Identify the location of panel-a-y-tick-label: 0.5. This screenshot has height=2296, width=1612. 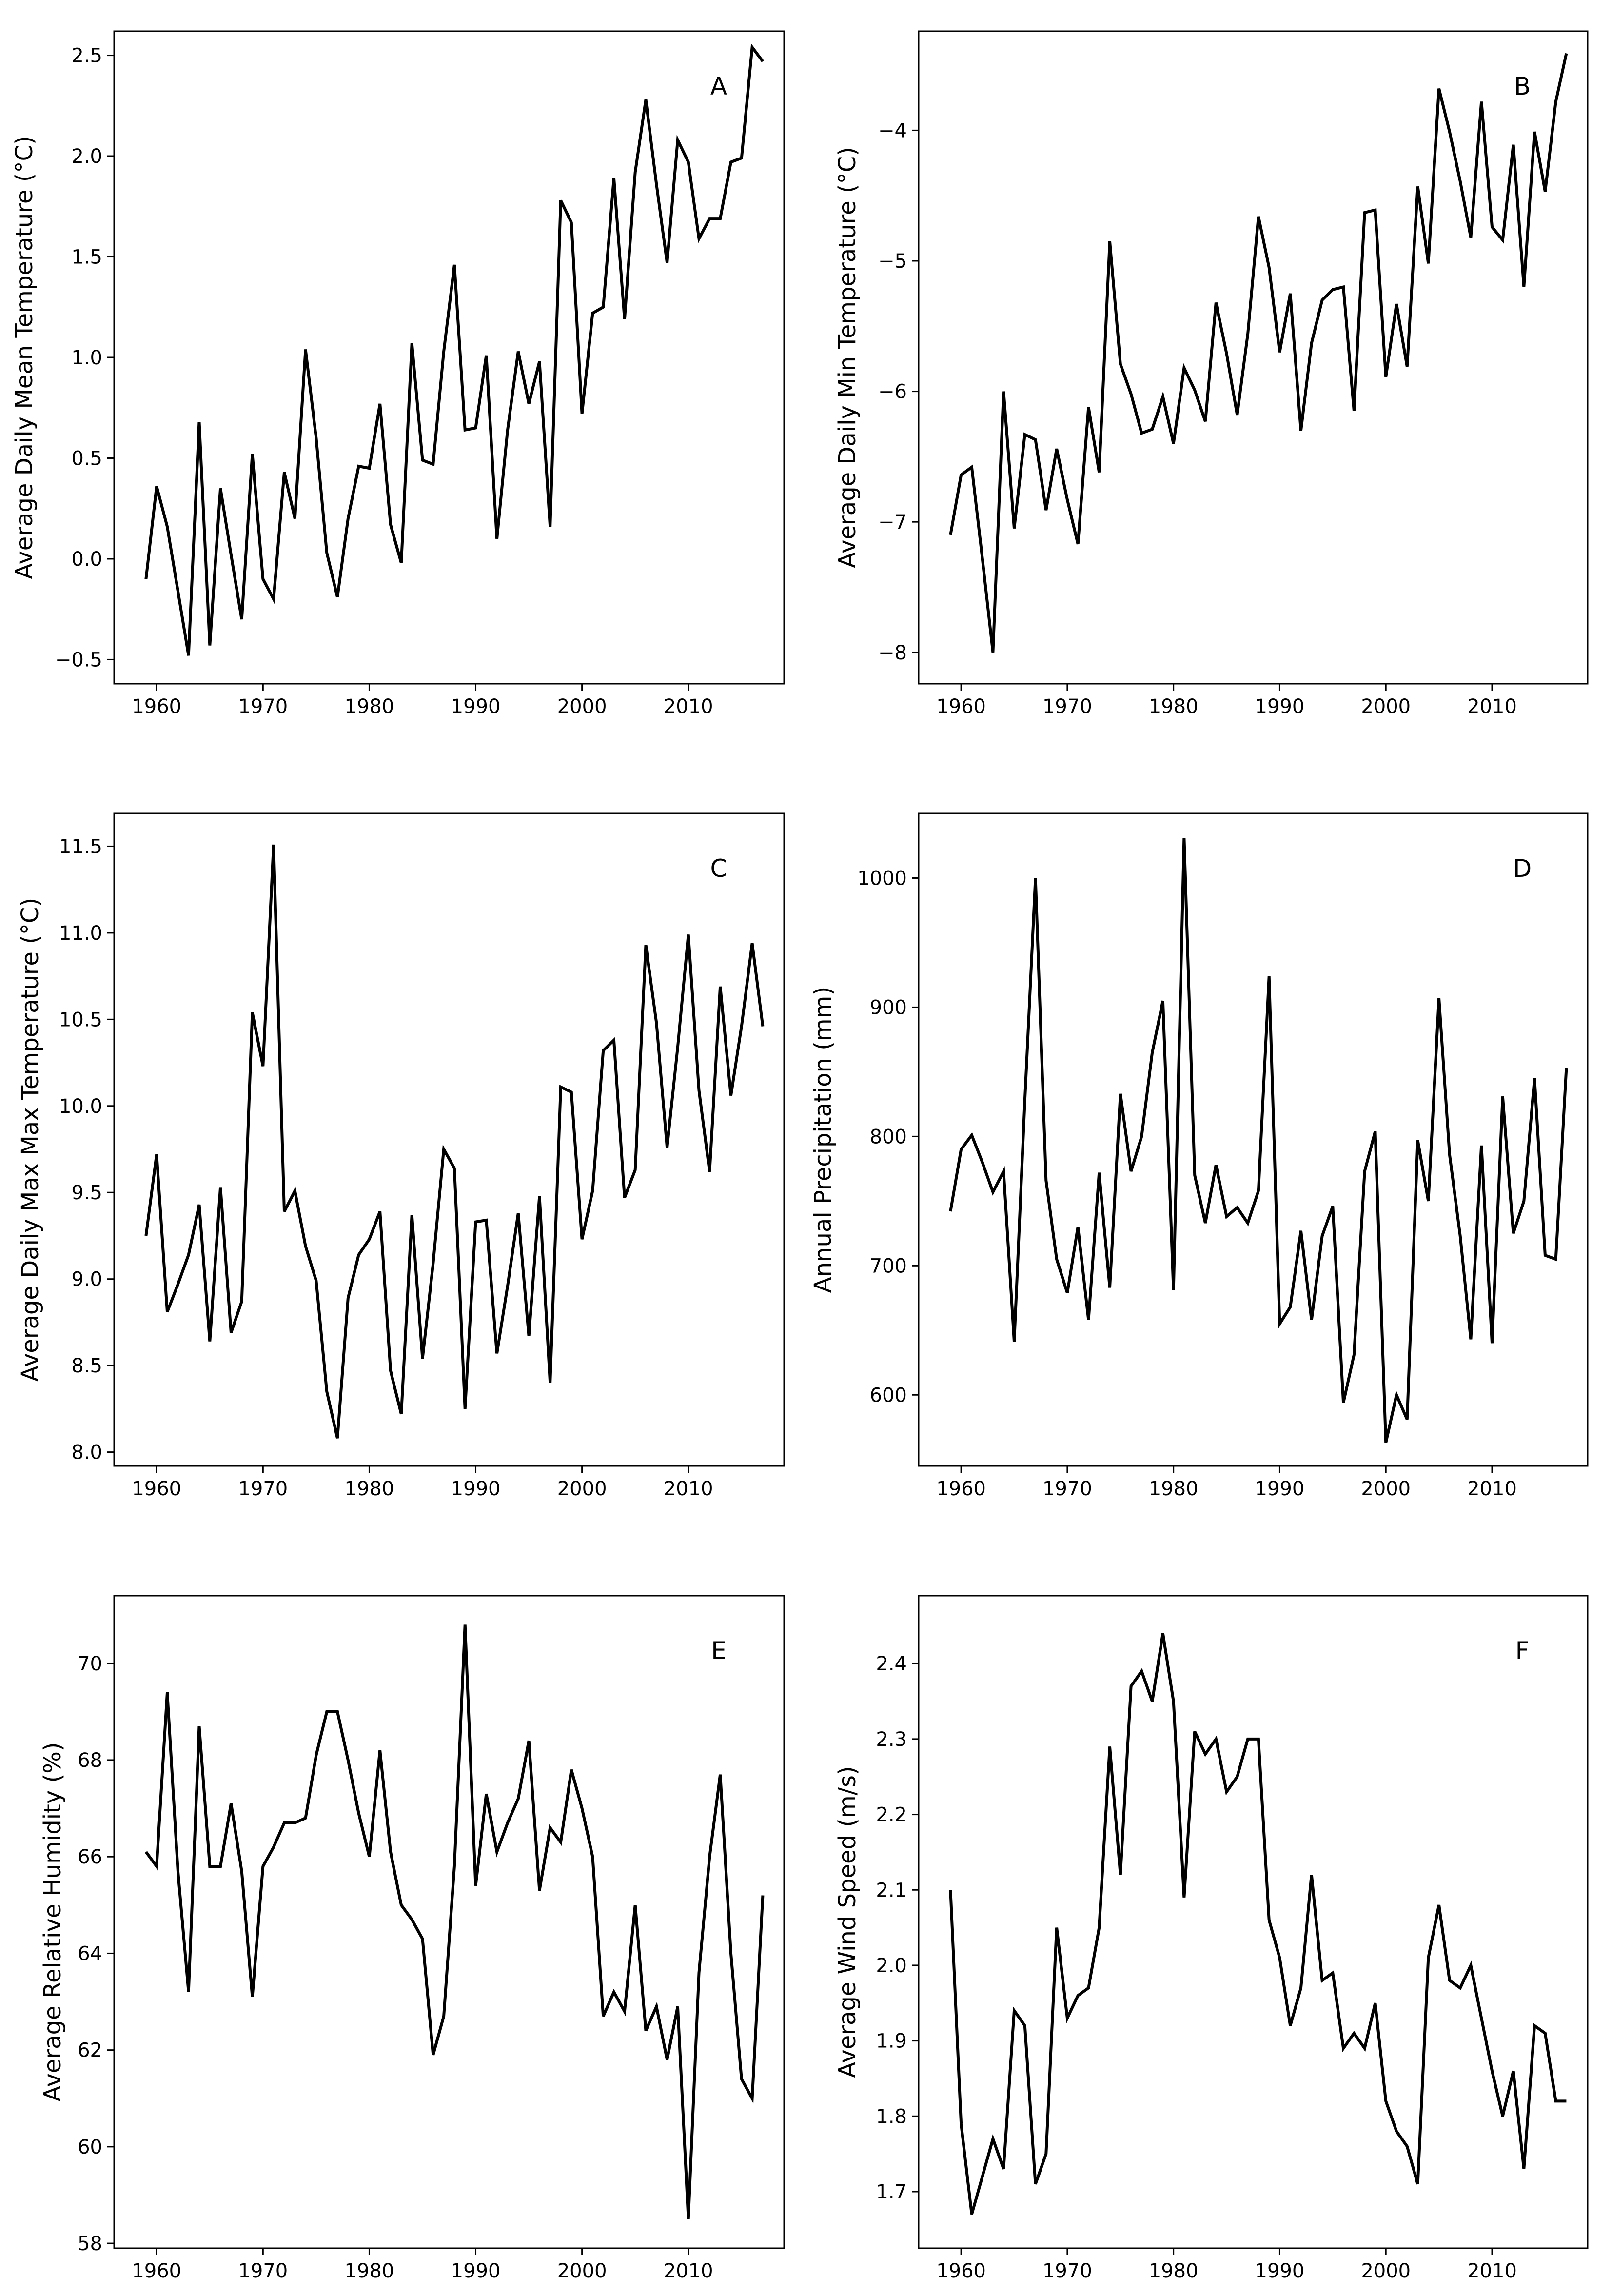
(87, 458).